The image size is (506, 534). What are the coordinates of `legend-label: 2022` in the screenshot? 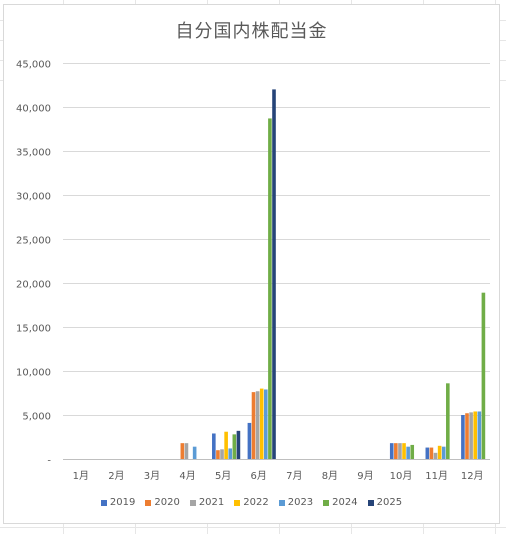 It's located at (256, 502).